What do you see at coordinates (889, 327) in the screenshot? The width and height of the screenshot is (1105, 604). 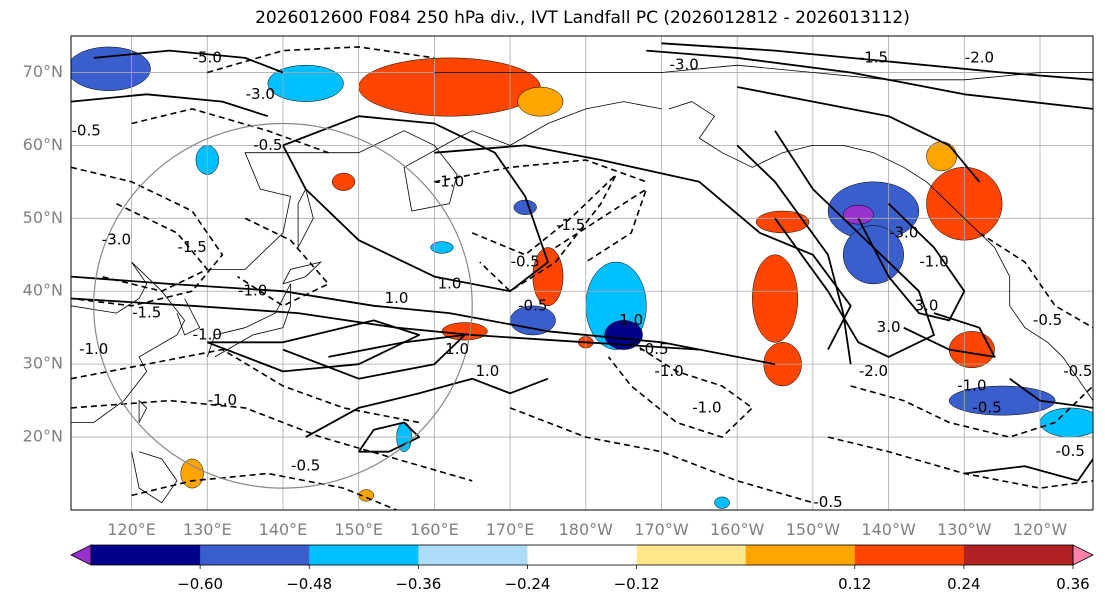 I see `contour-label: 3.0` at bounding box center [889, 327].